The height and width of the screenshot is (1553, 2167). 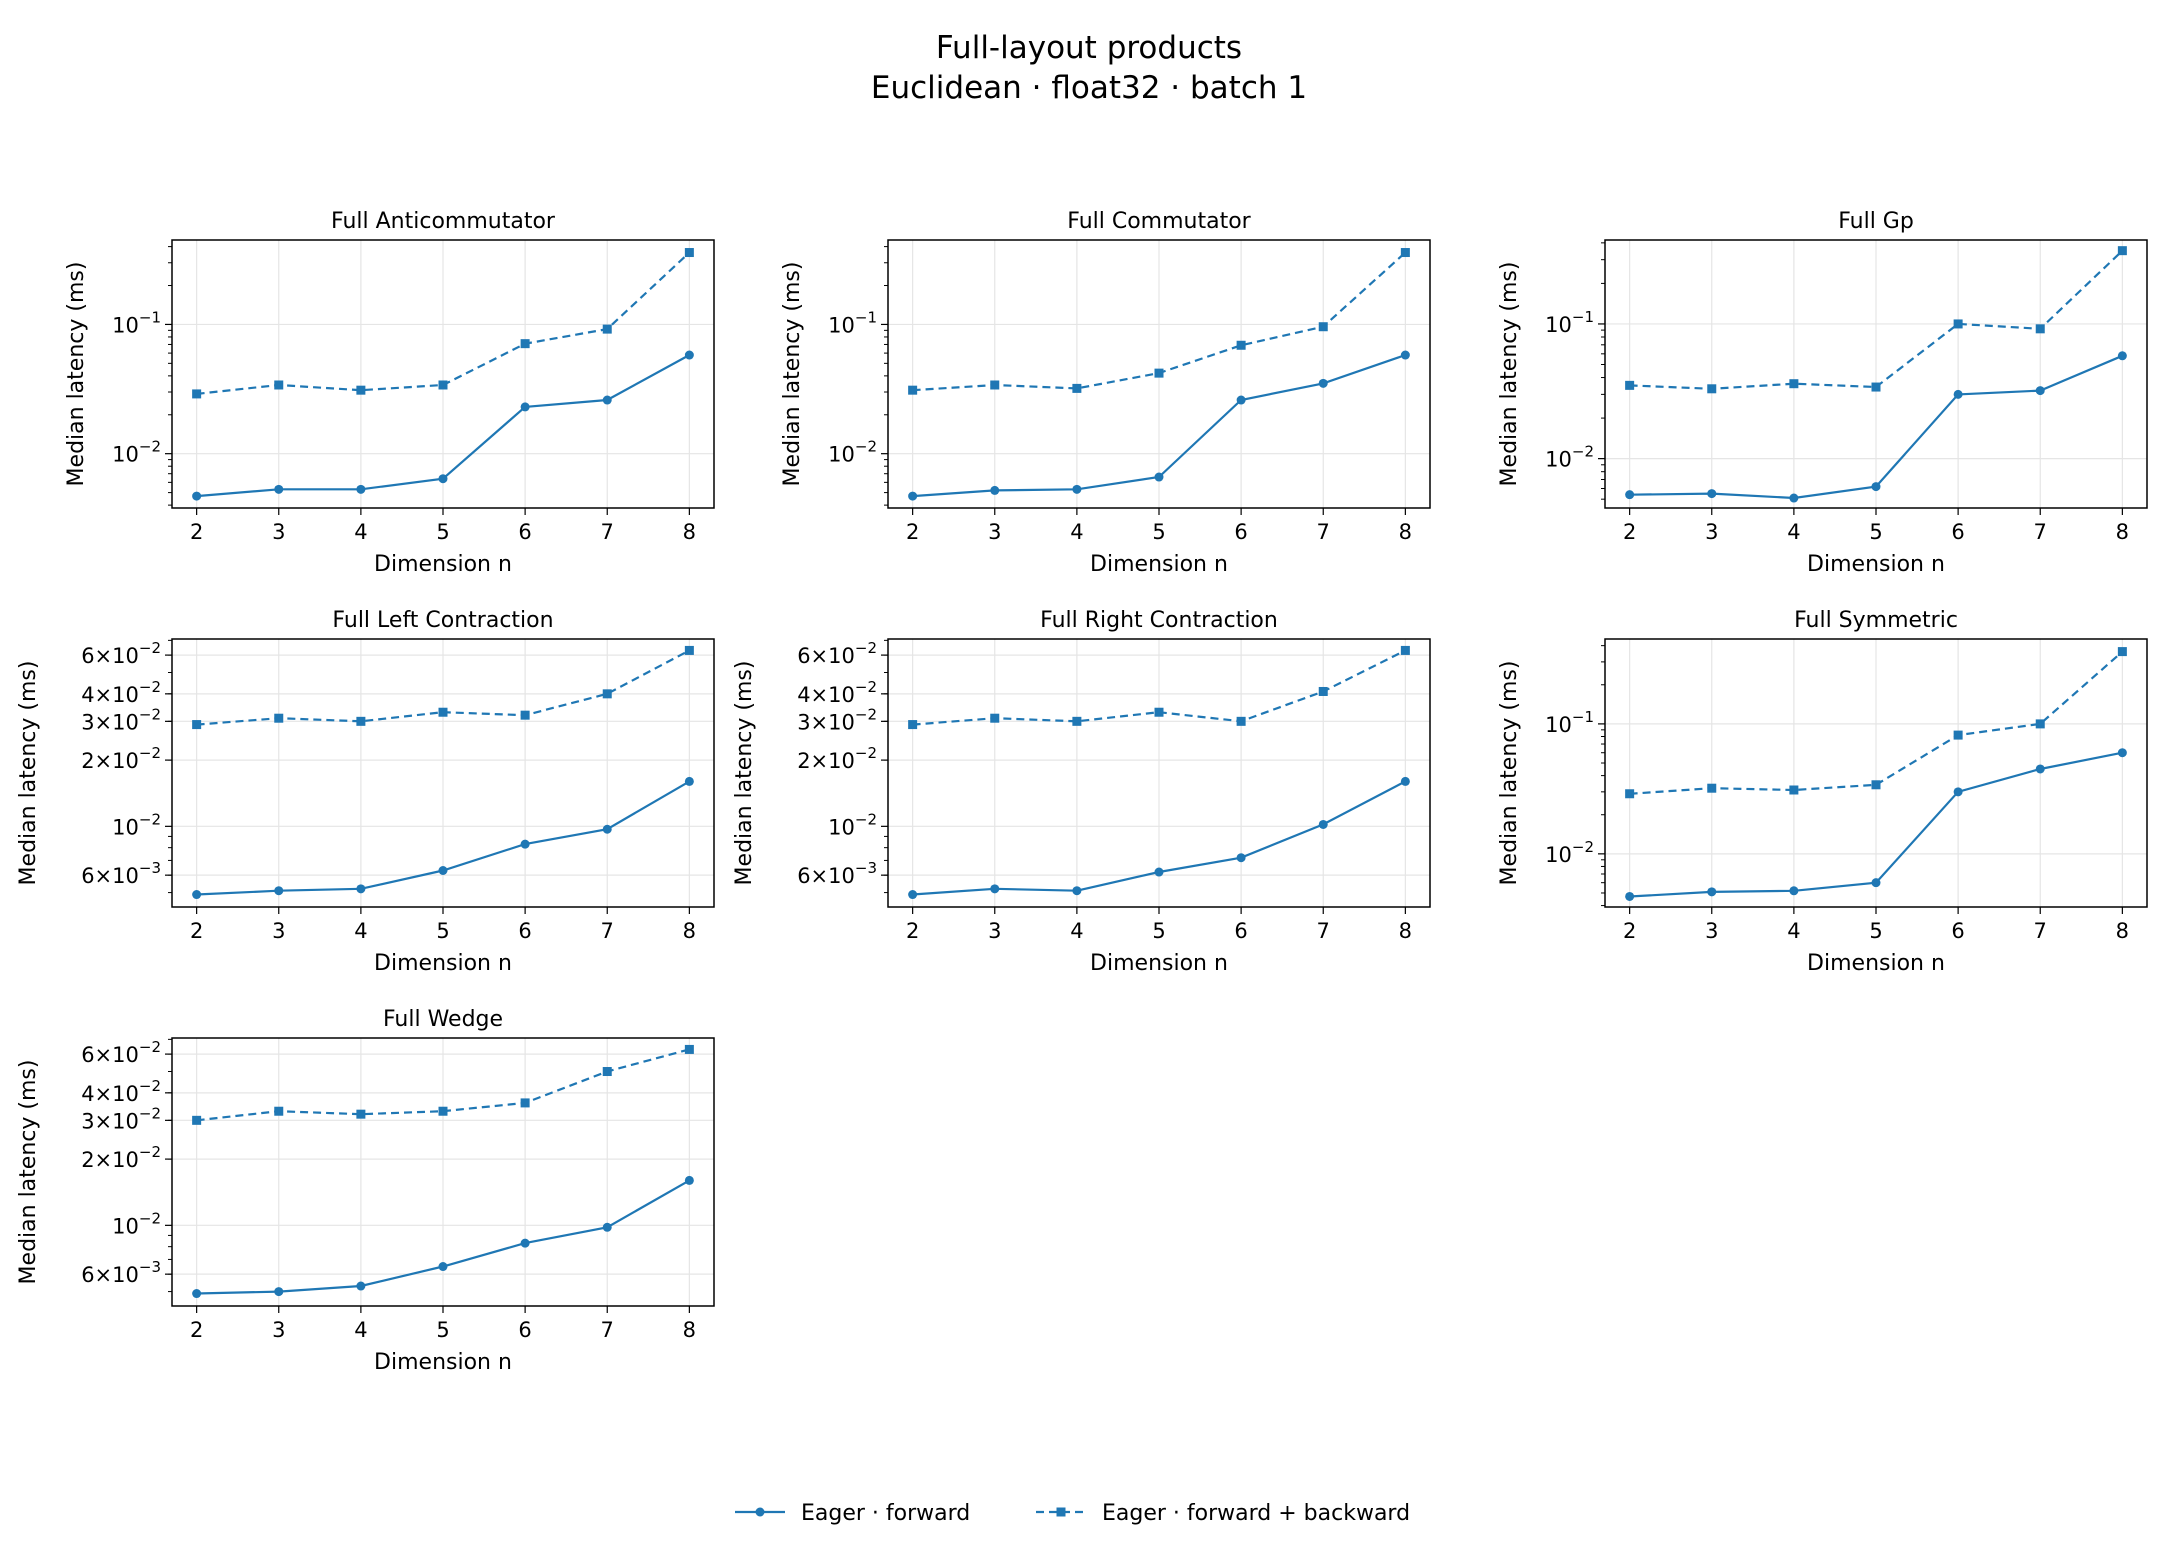 What do you see at coordinates (760, 1512) in the screenshot?
I see `legend-marker` at bounding box center [760, 1512].